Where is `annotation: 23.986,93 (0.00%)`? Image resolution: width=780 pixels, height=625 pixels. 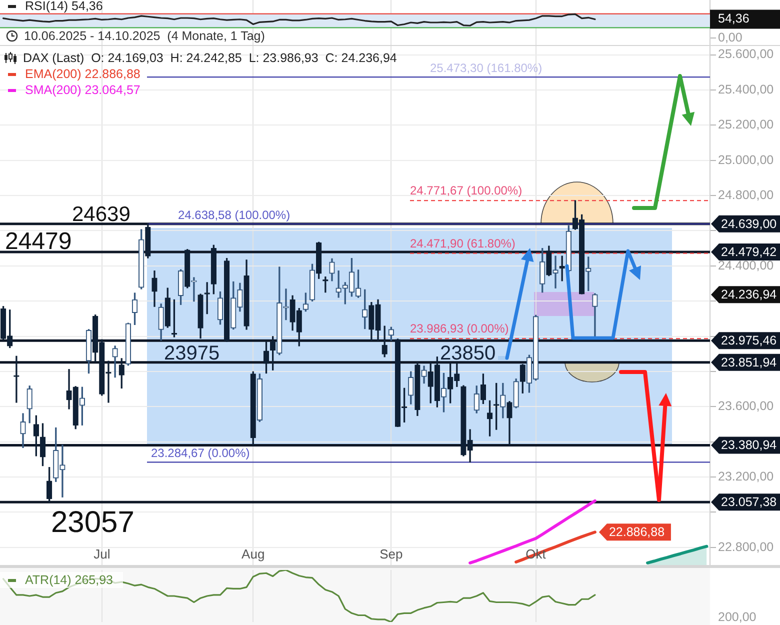 annotation: 23.986,93 (0.00%) is located at coordinates (459, 329).